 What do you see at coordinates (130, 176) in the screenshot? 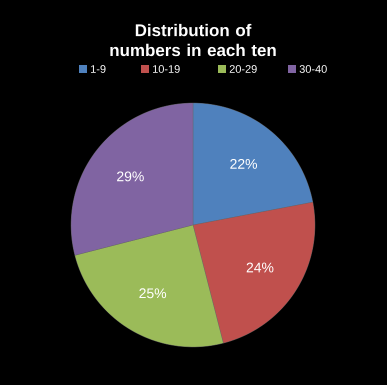
I see `data-label: 29%` at bounding box center [130, 176].